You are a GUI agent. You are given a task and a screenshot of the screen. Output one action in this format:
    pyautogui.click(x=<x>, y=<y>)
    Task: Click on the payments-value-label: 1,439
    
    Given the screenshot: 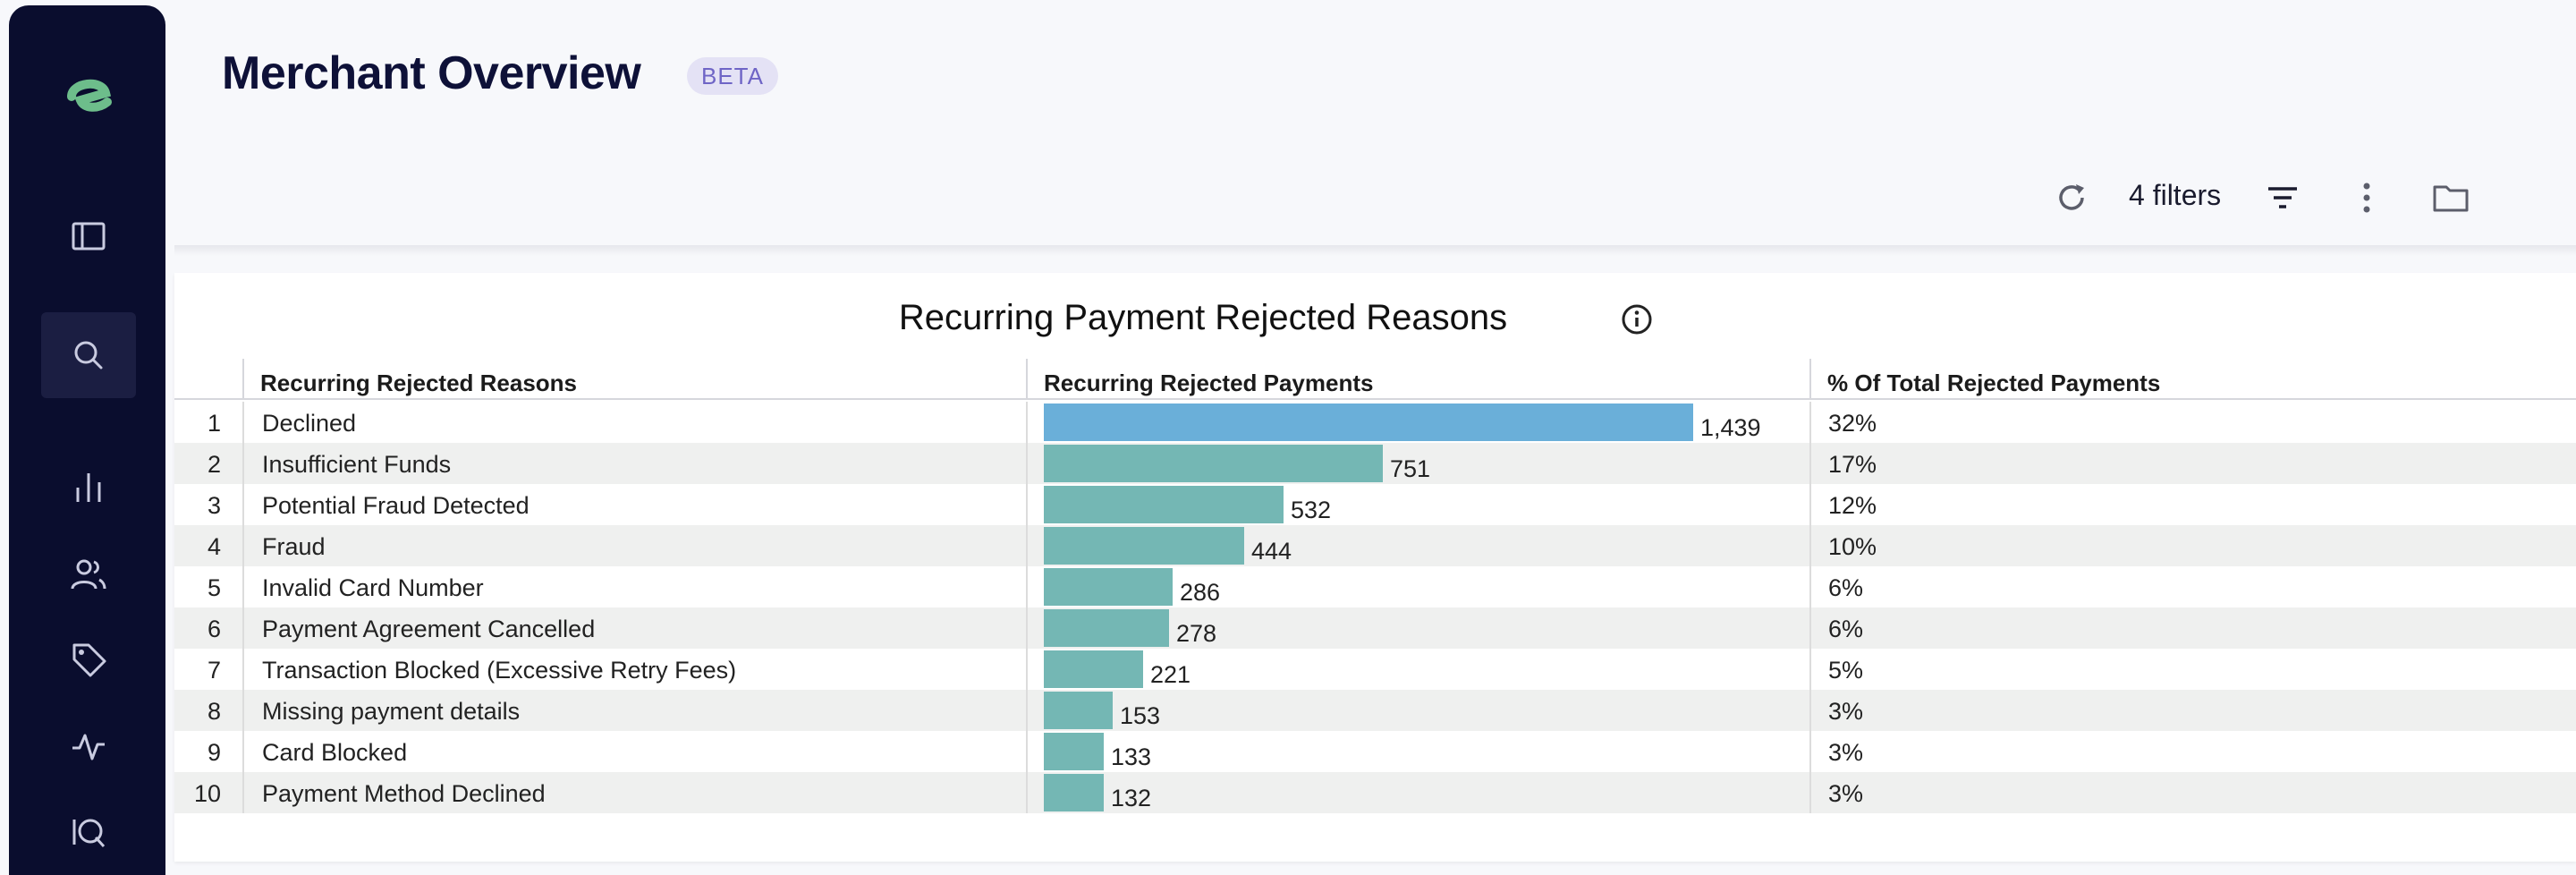 What is the action you would take?
    pyautogui.click(x=1730, y=427)
    